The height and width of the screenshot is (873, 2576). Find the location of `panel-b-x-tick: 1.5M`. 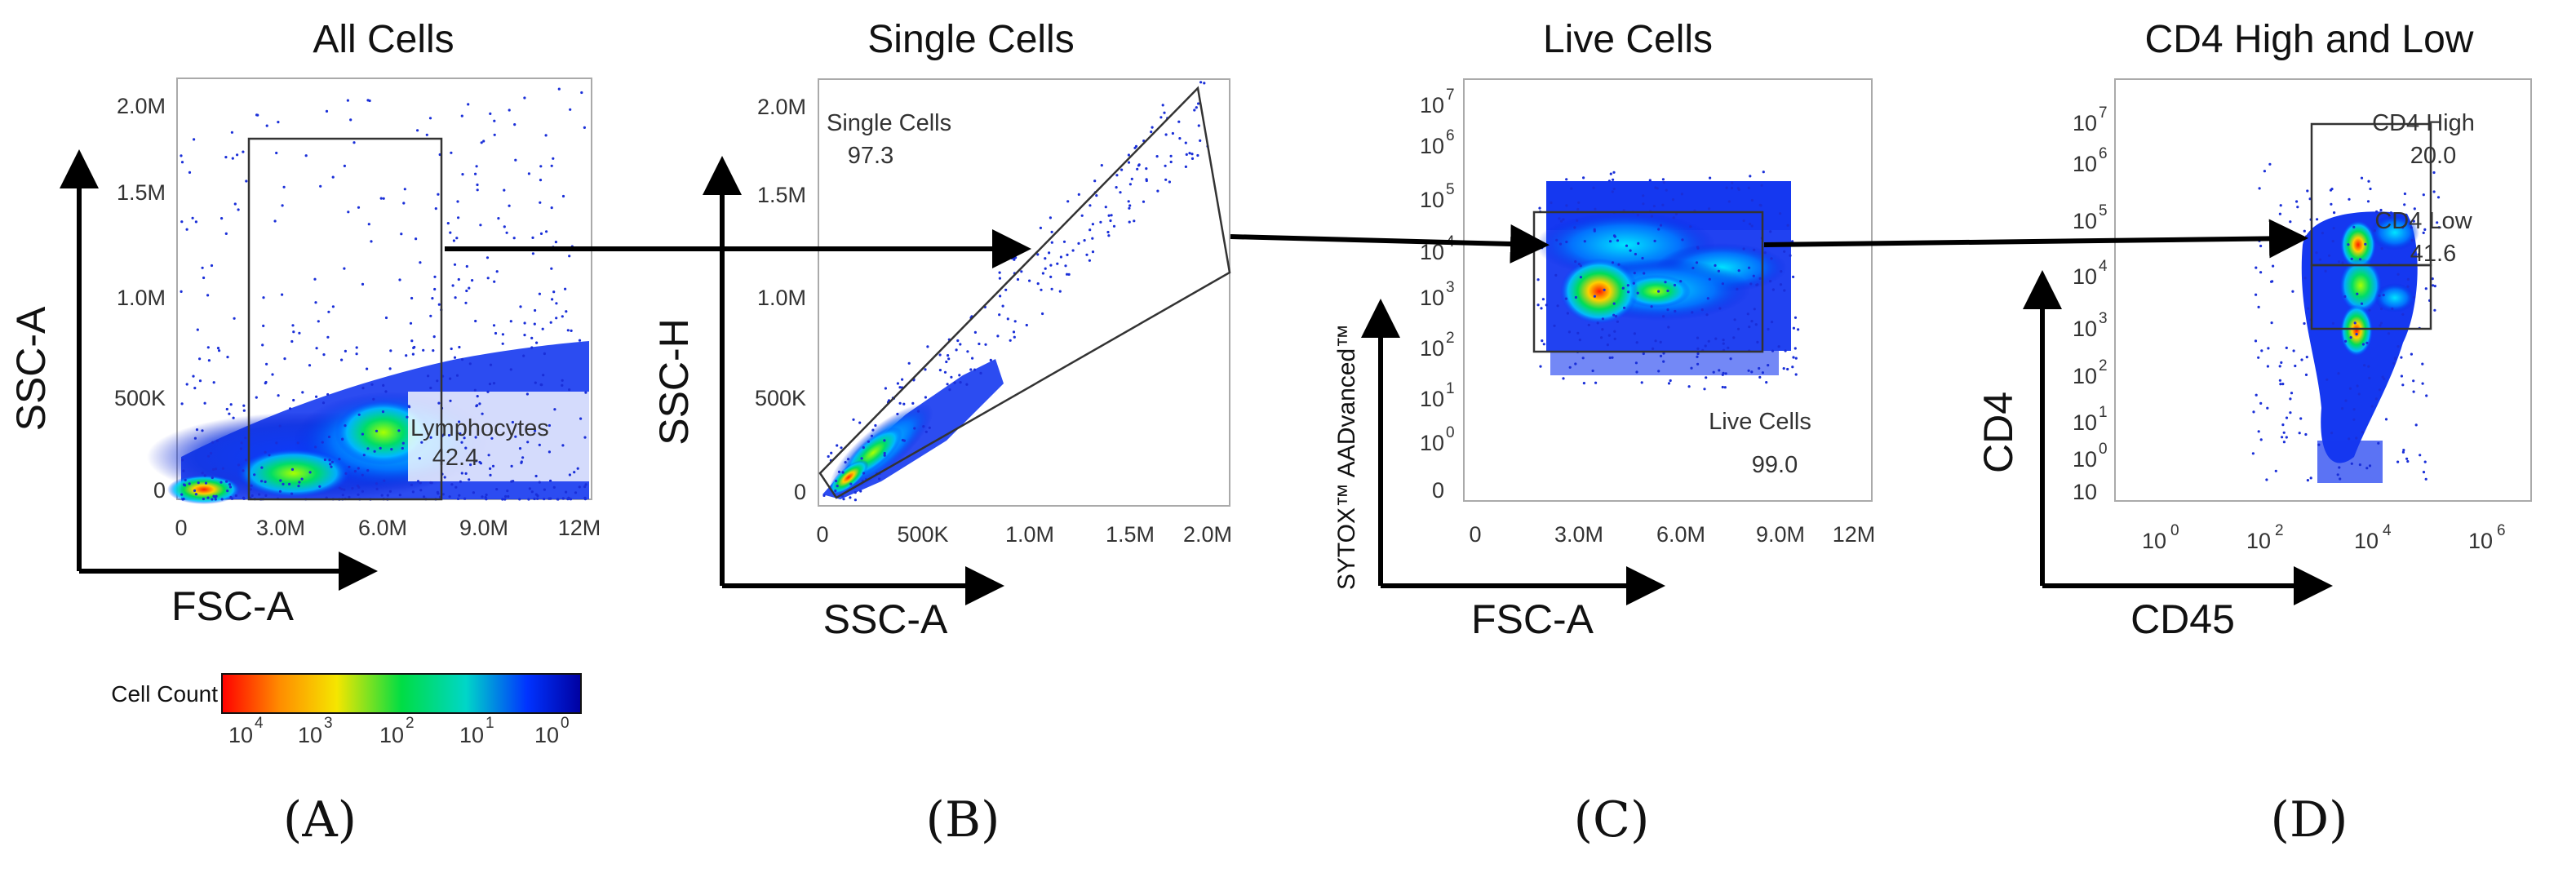

panel-b-x-tick: 1.5M is located at coordinates (1130, 534).